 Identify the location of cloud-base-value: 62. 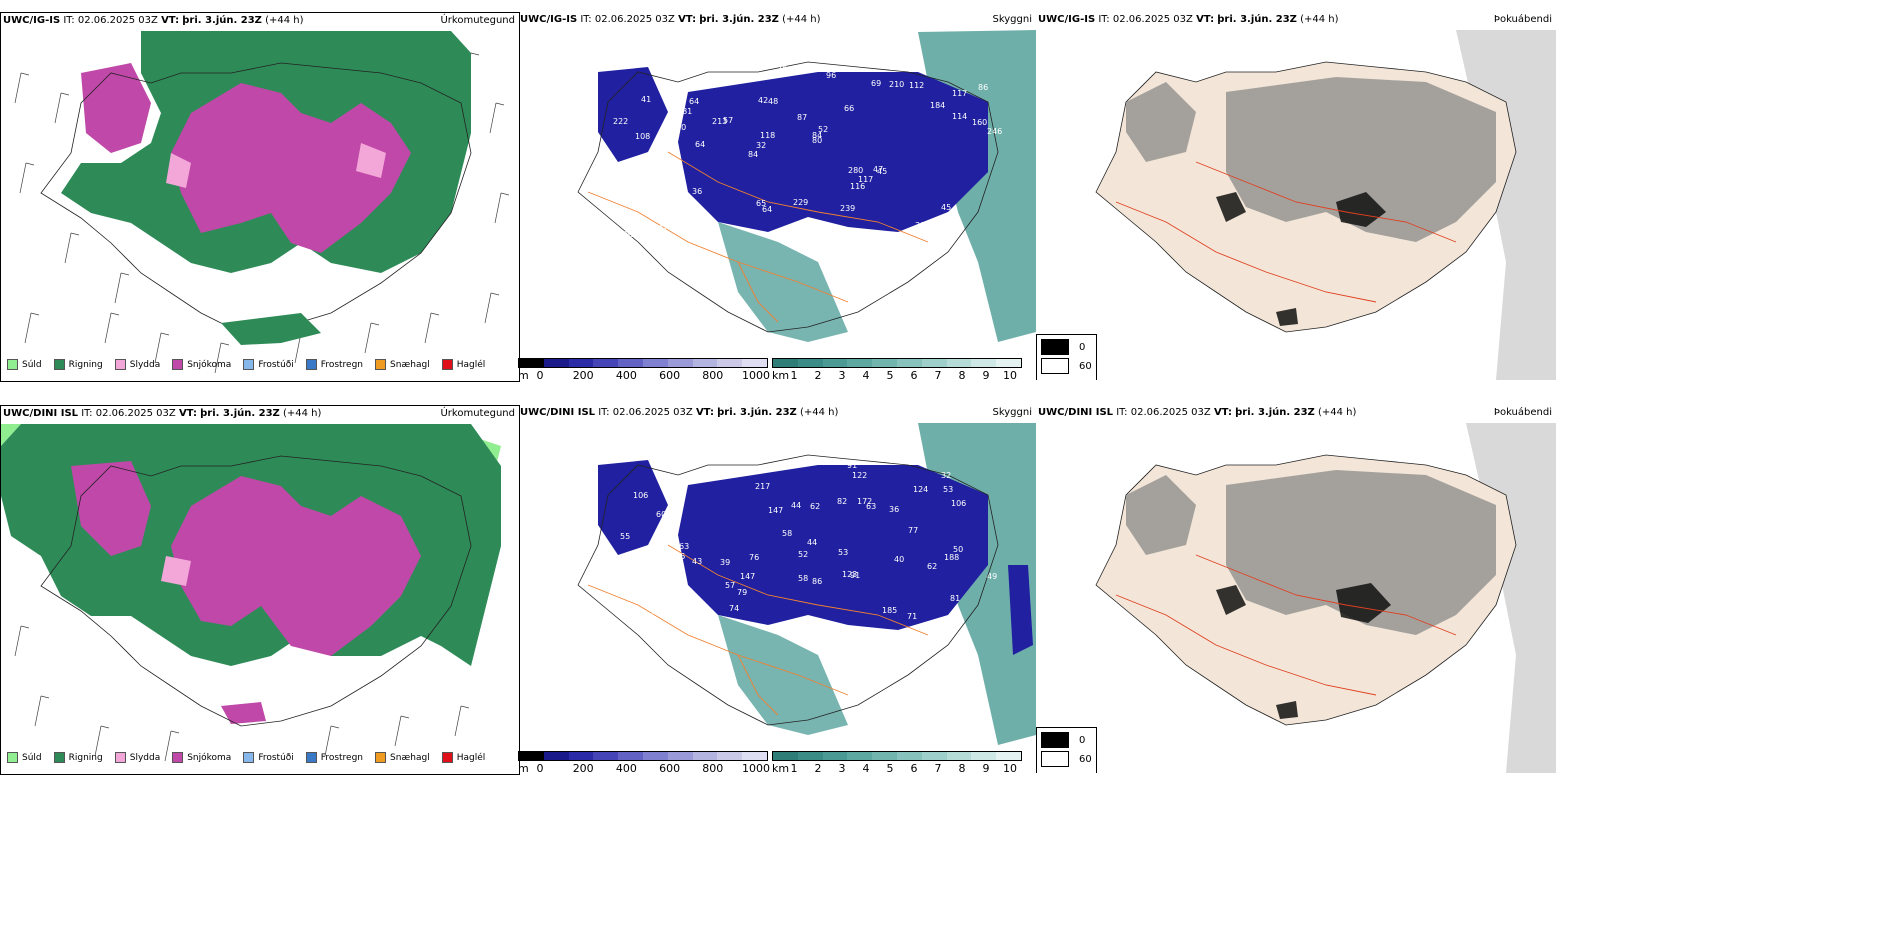
(932, 566).